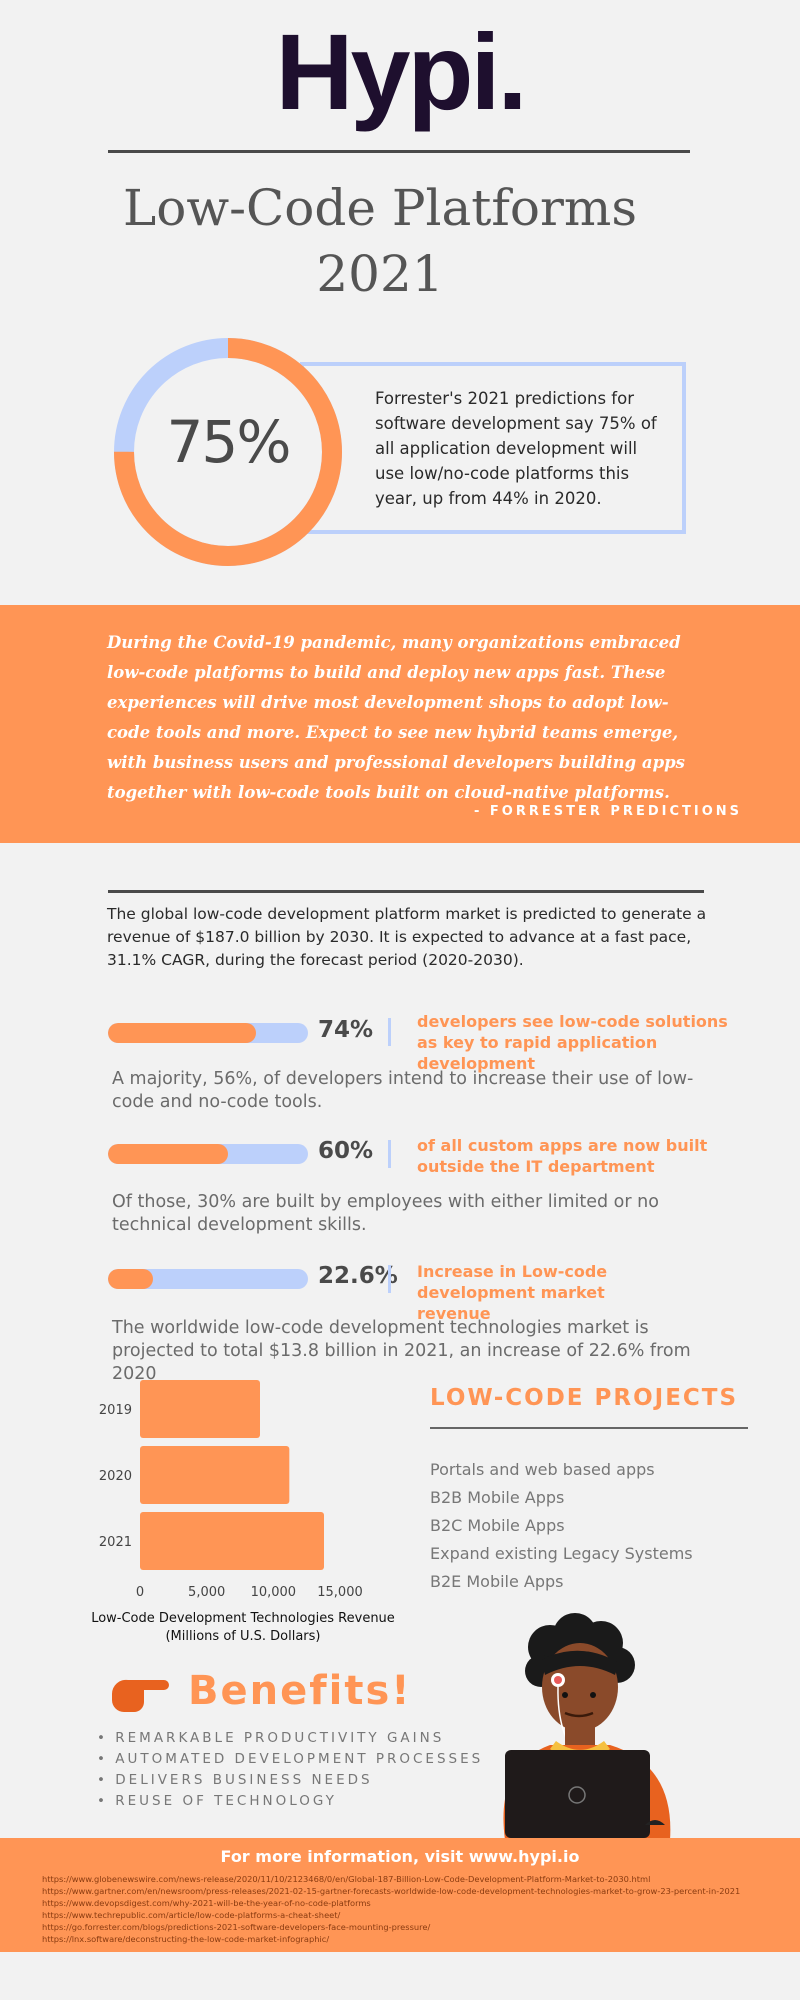 This screenshot has width=800, height=2000. What do you see at coordinates (271, 1738) in the screenshot?
I see `benefit-item: • REMARKABLE PRODUCTIVITY GAINS` at bounding box center [271, 1738].